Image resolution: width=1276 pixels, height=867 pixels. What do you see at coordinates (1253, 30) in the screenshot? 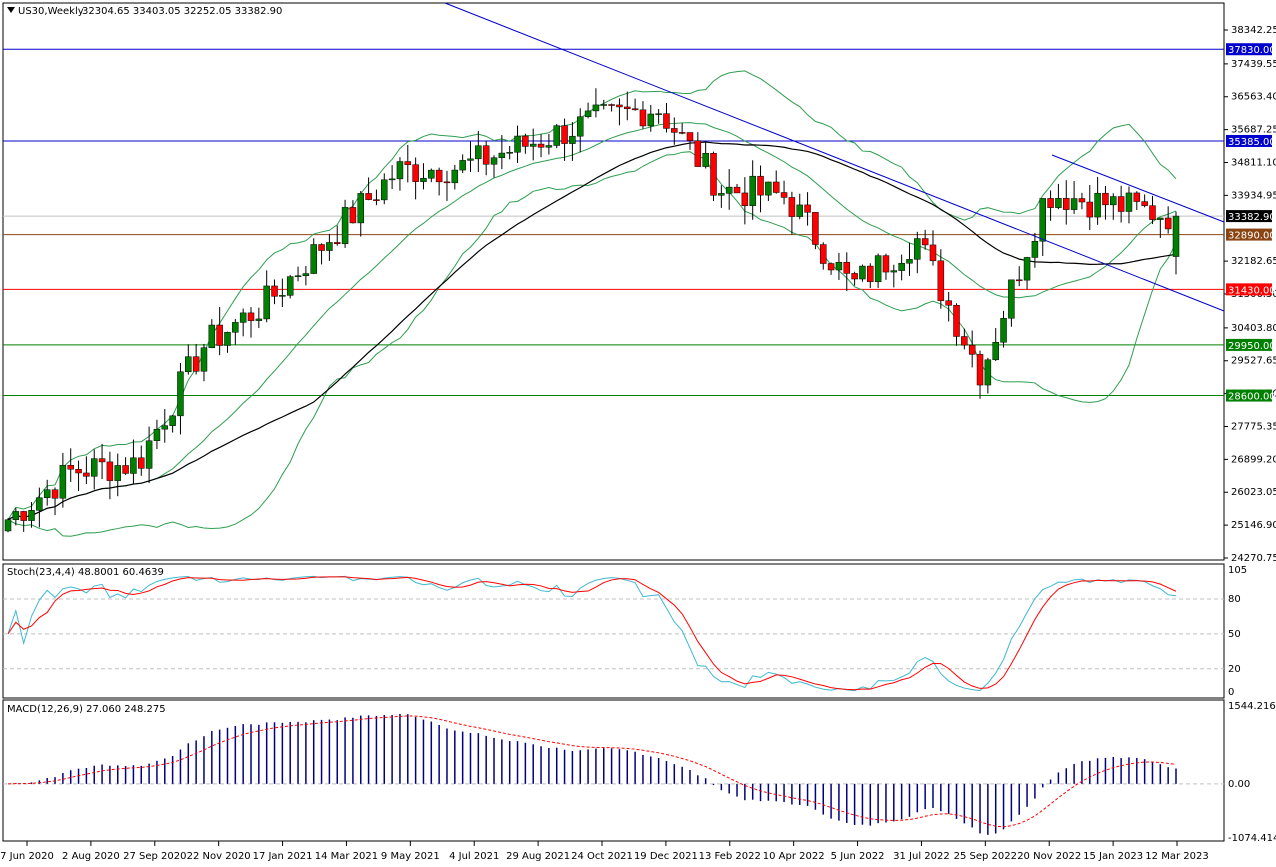
I see `price-tick-label: 38342.25` at bounding box center [1253, 30].